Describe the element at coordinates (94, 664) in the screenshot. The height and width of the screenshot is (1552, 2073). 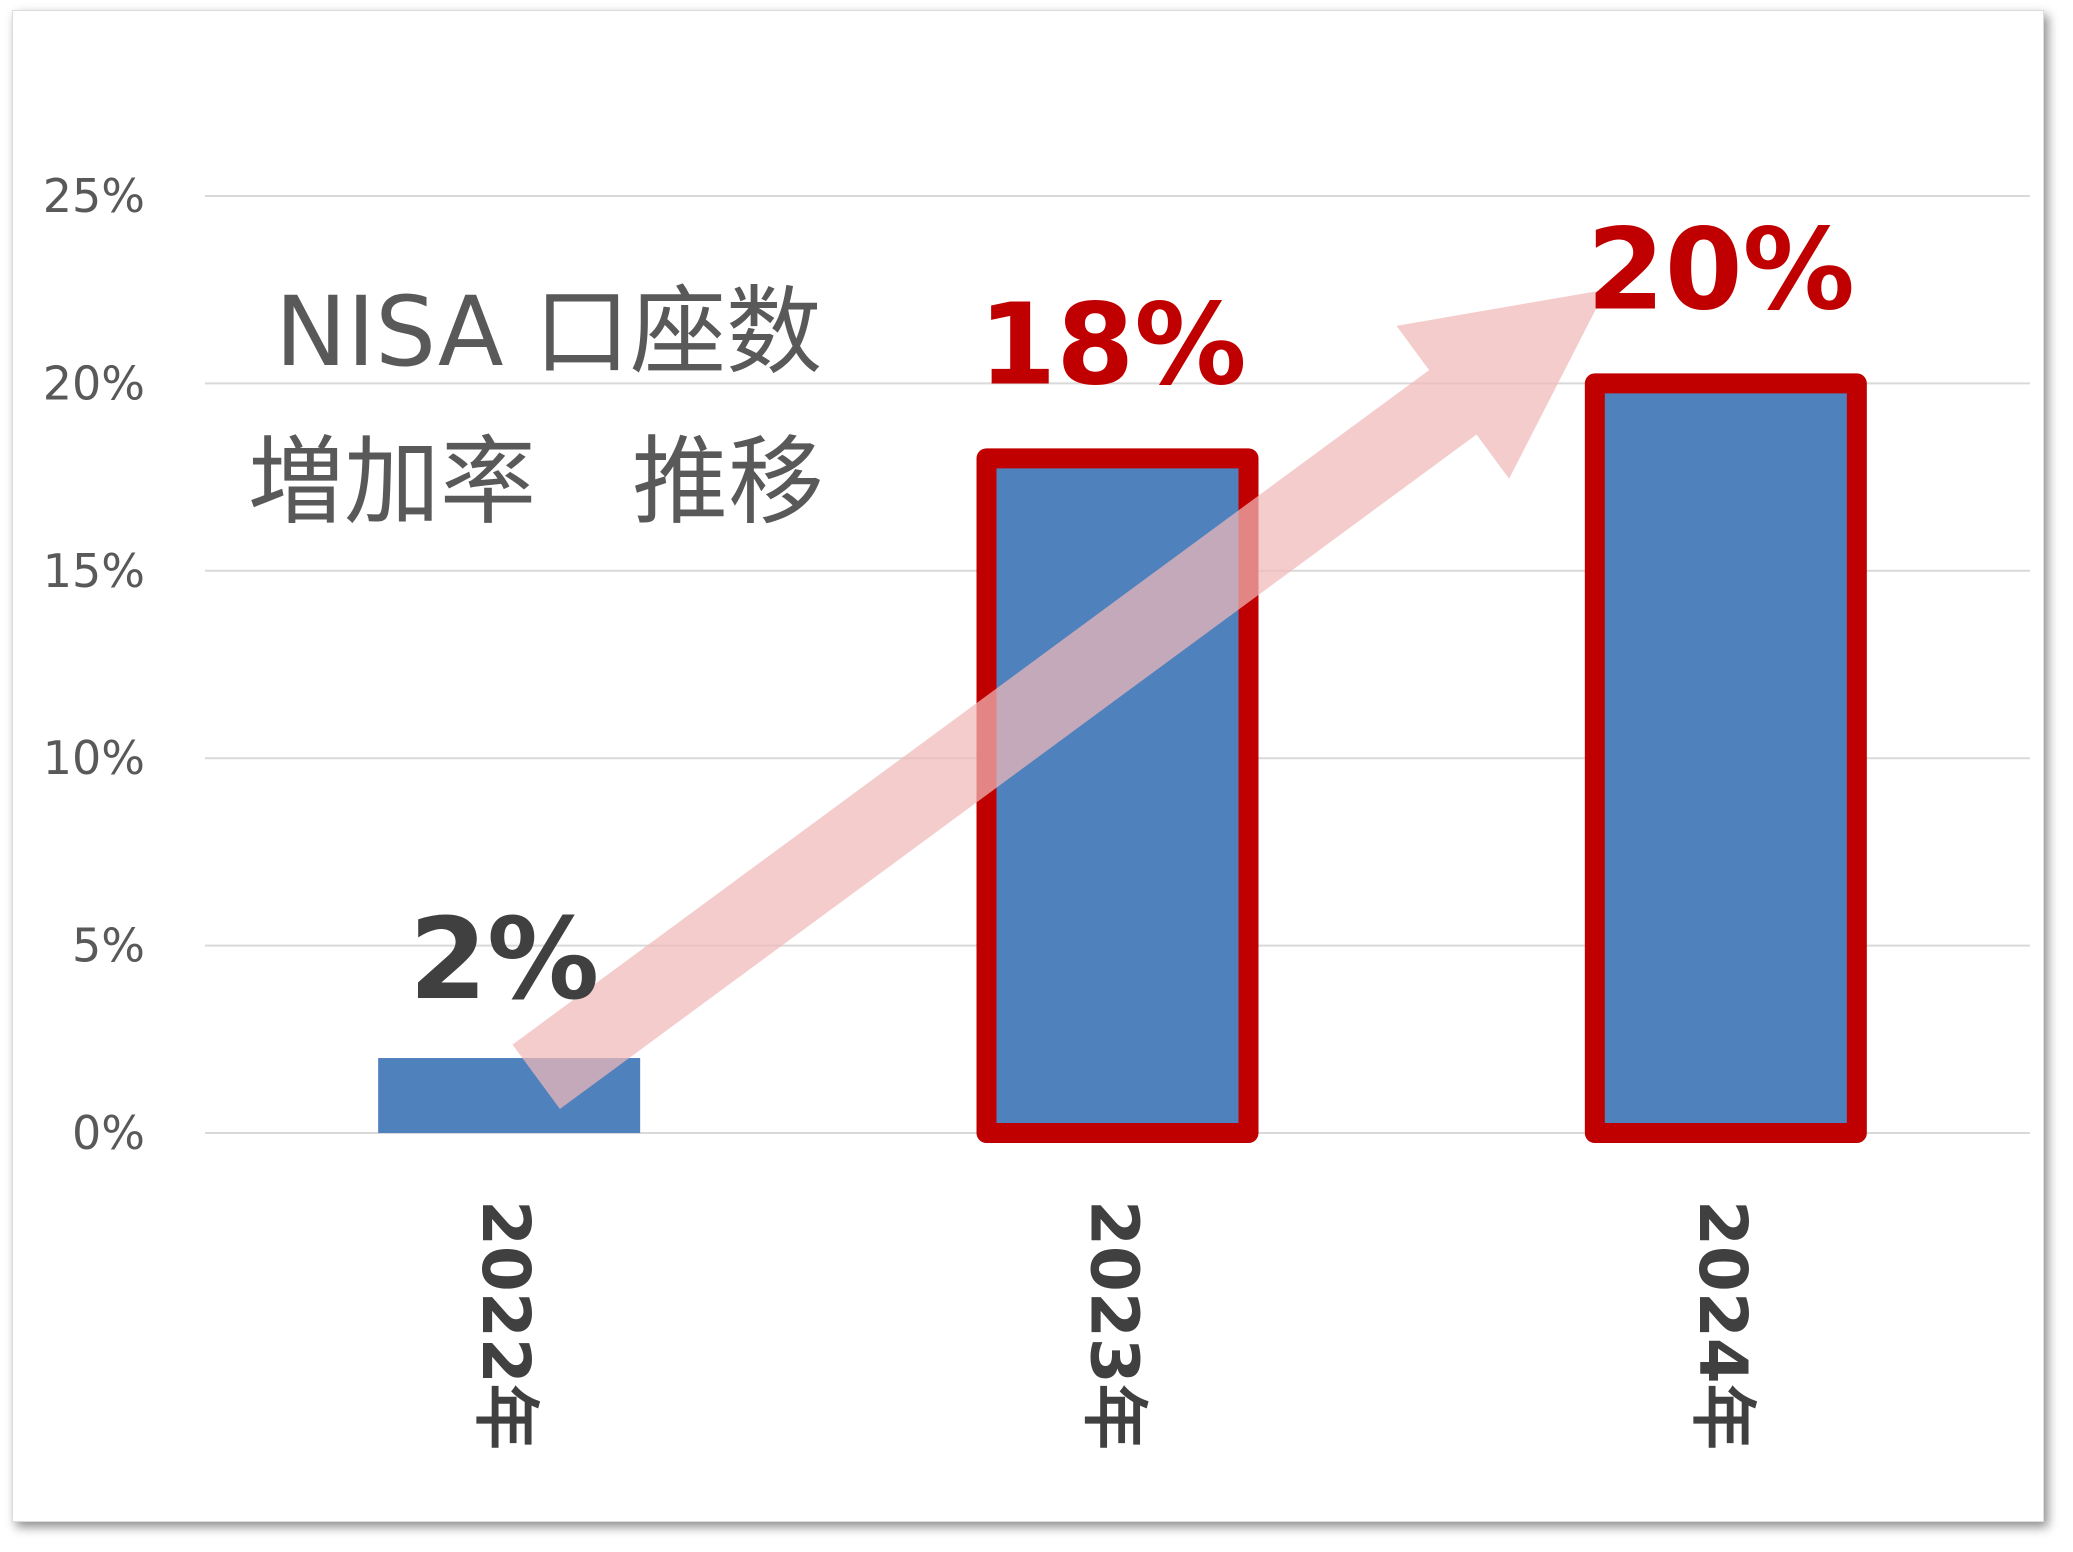
I see `y-axis-ticks: 0% 5% 10% 15% 20% 25%` at that location.